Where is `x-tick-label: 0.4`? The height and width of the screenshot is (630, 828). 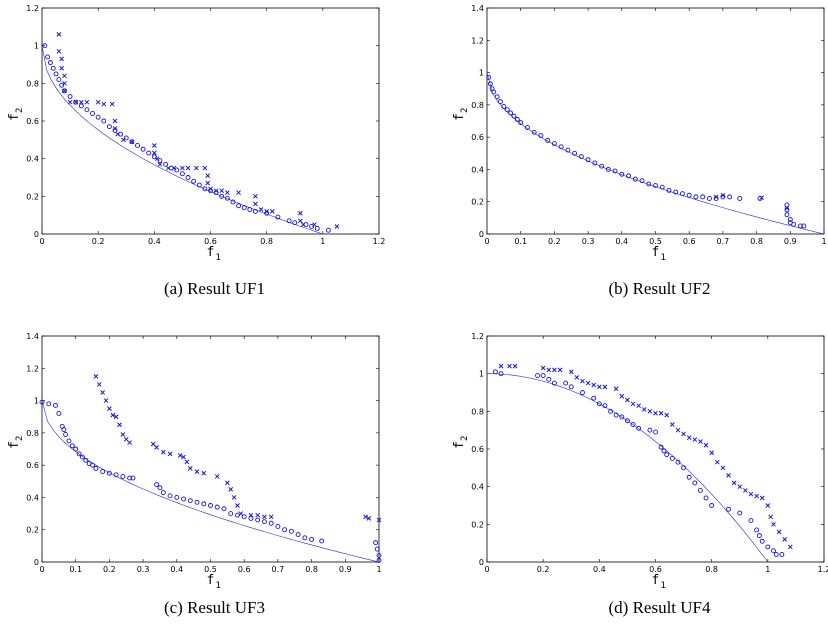
x-tick-label: 0.4 is located at coordinates (599, 569).